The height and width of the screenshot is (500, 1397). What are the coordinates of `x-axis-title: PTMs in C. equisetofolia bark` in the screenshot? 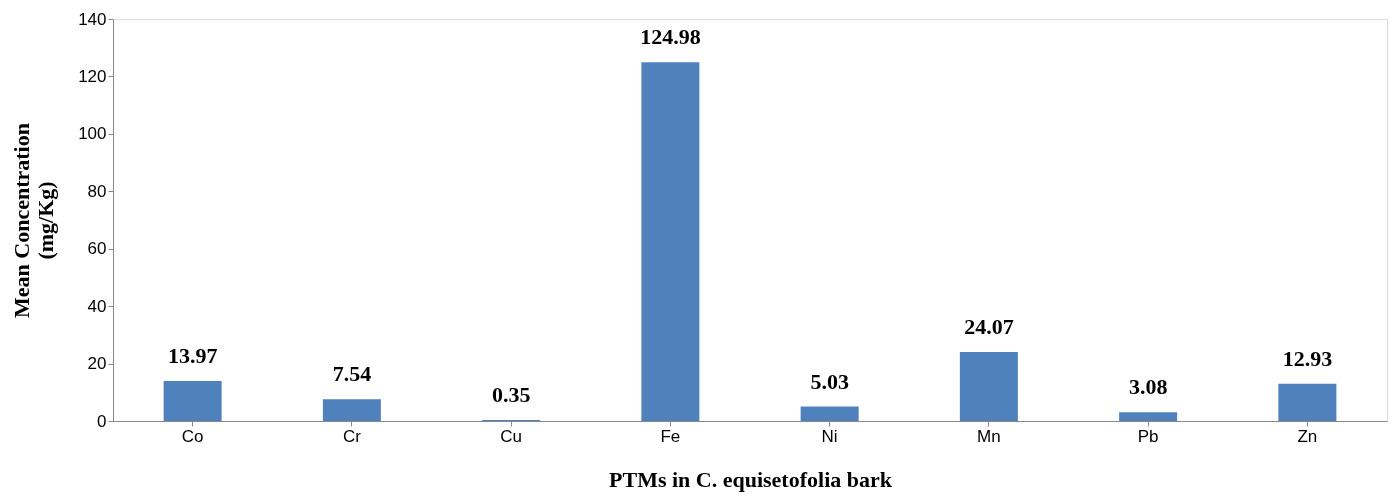 It's located at (751, 479).